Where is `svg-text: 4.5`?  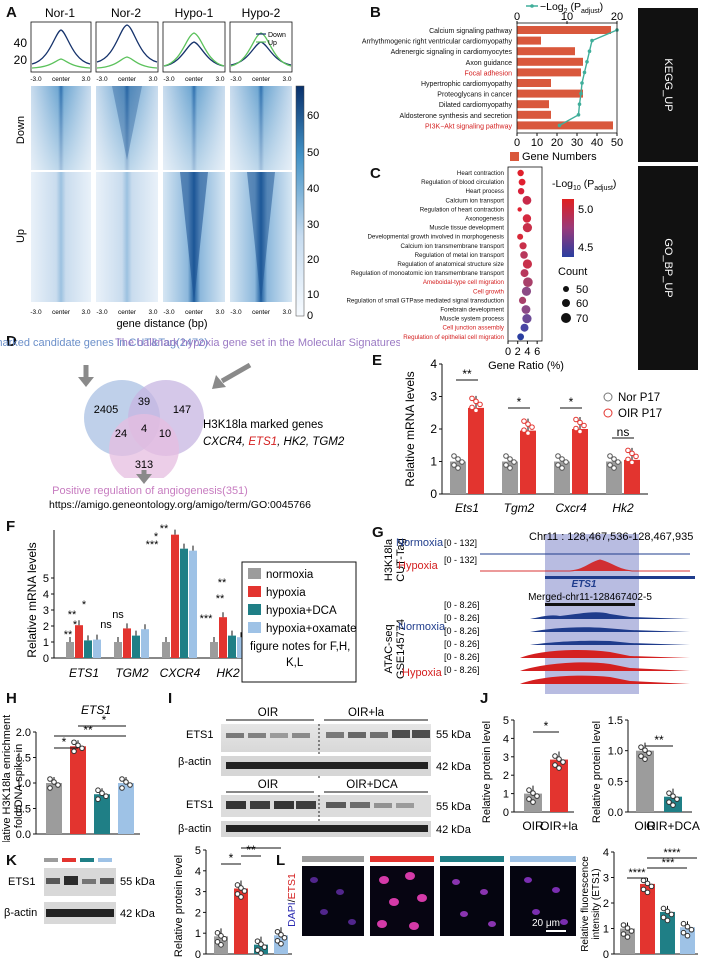 svg-text: 4.5 is located at coordinates (585, 248).